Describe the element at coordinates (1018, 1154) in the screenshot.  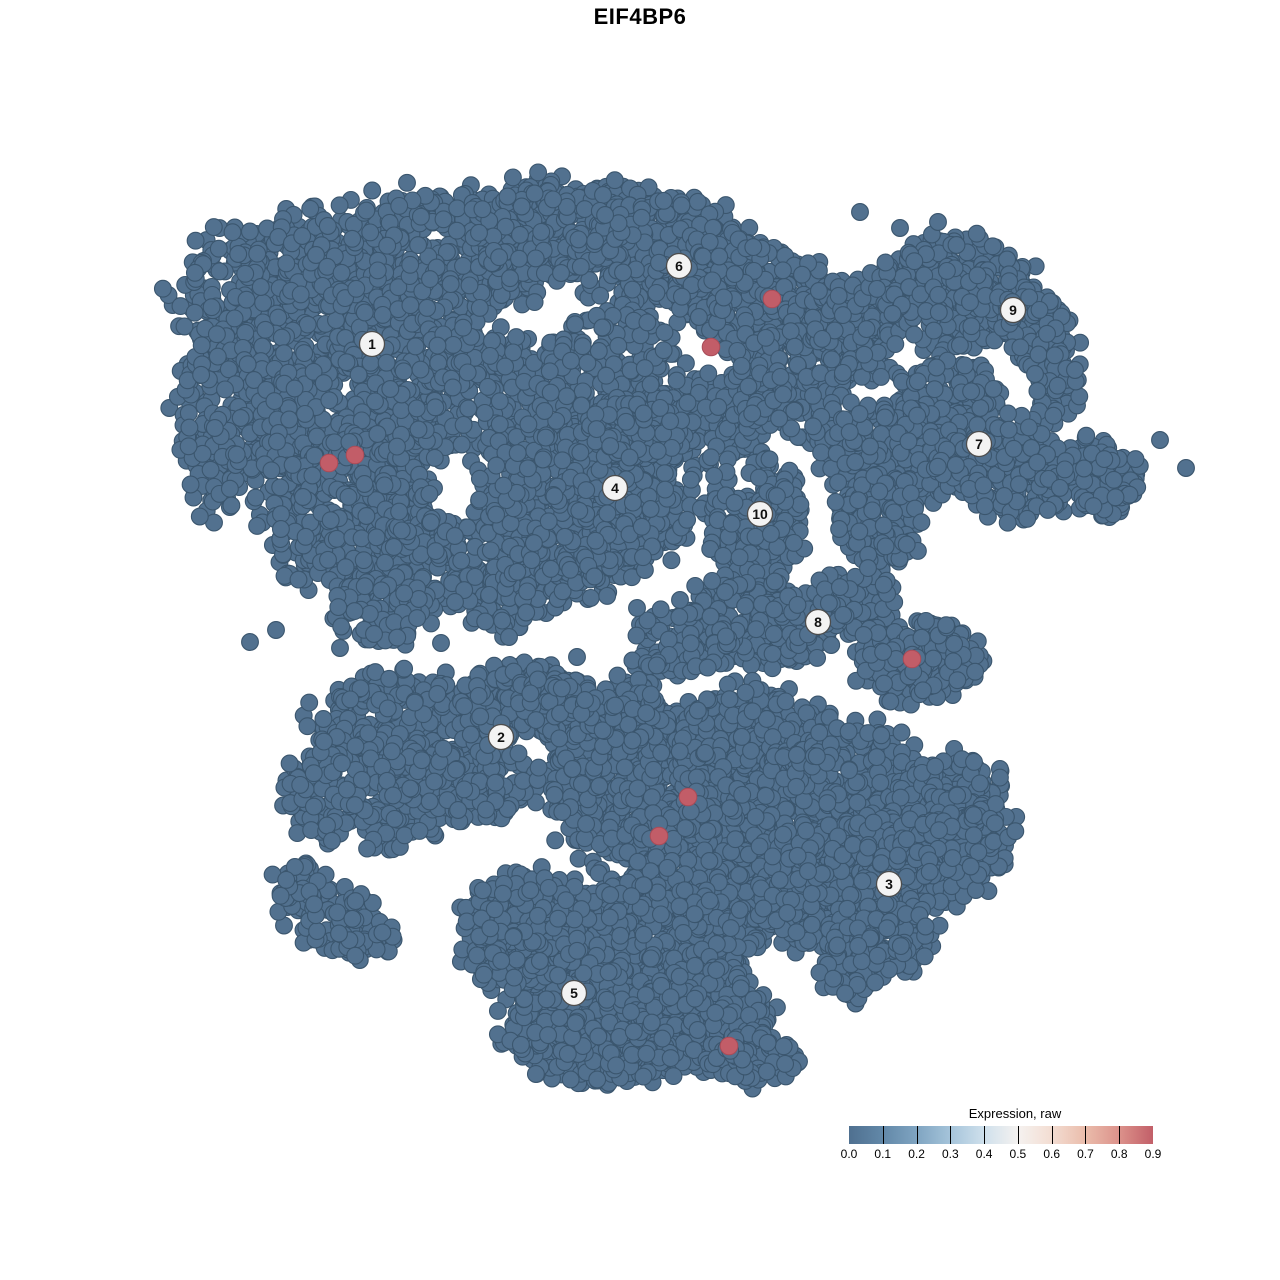
I see `legend-tick-label: 0.5` at that location.